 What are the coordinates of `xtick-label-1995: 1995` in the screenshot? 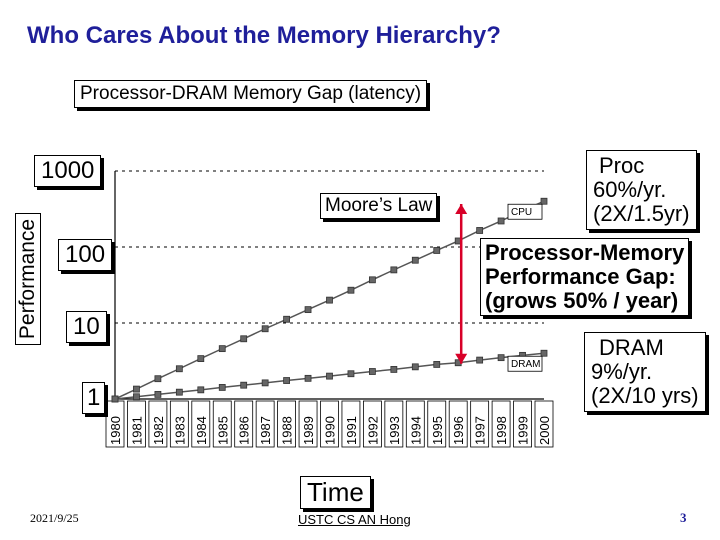 It's located at (437, 430).